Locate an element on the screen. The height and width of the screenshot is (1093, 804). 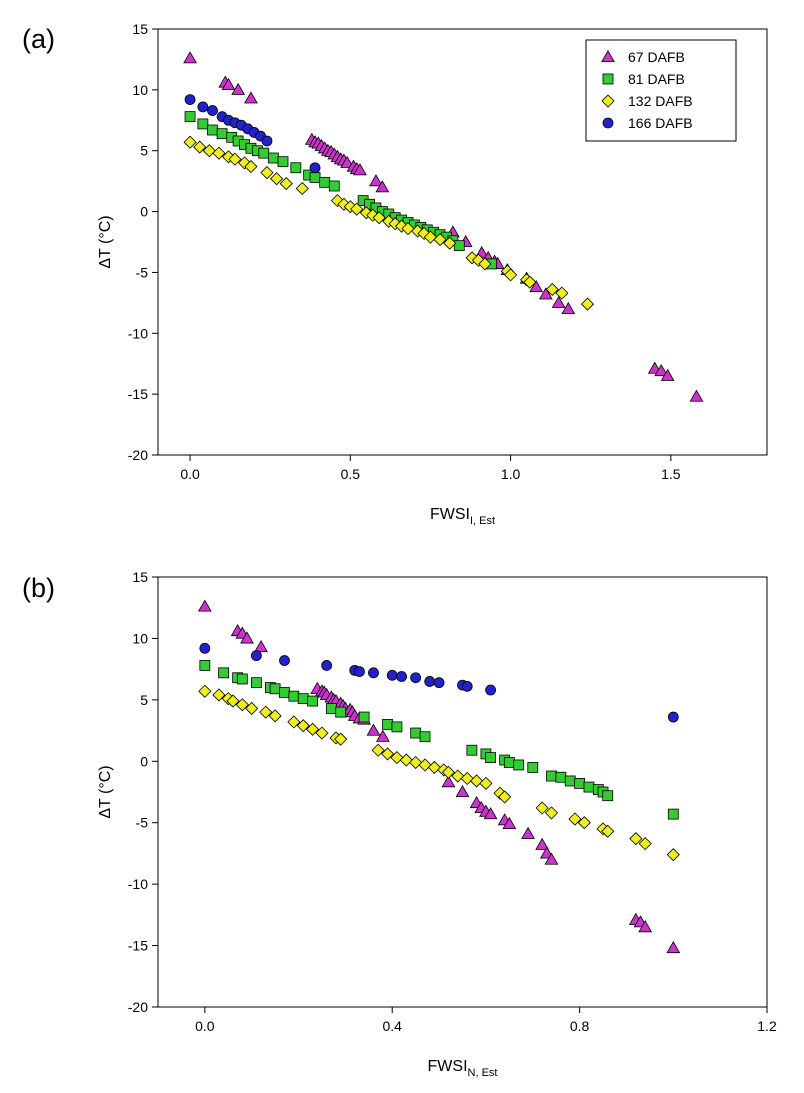
x-axis-label: FWSII, Est is located at coordinates (462, 516).